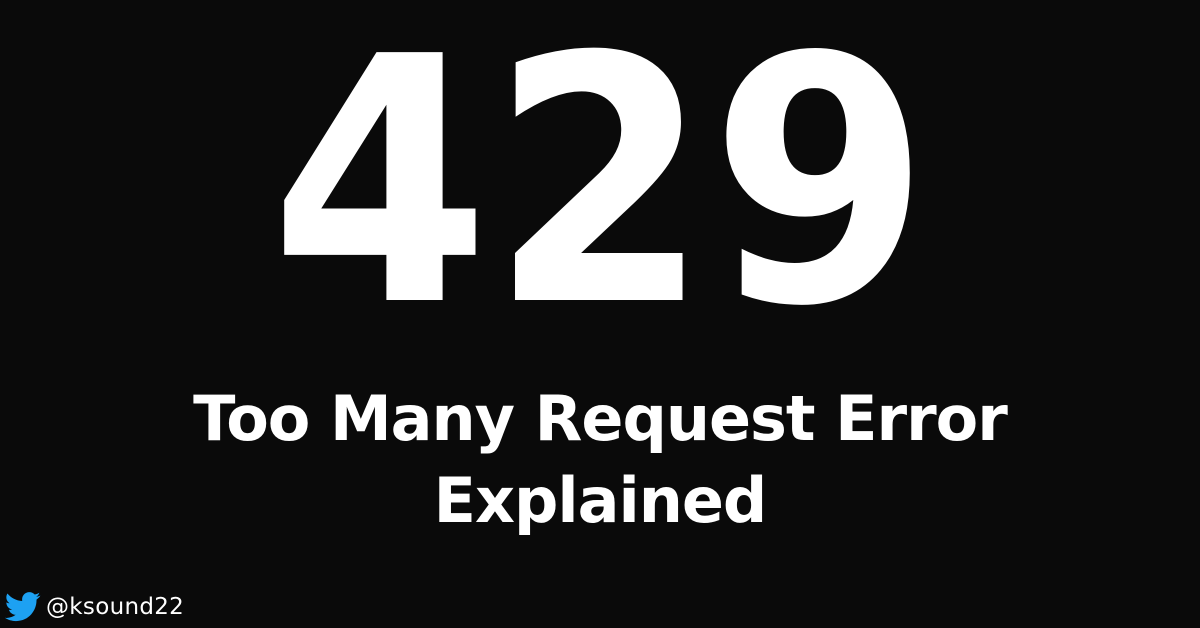 The image size is (1200, 628). I want to click on author-credit: @ksound22, so click(94, 607).